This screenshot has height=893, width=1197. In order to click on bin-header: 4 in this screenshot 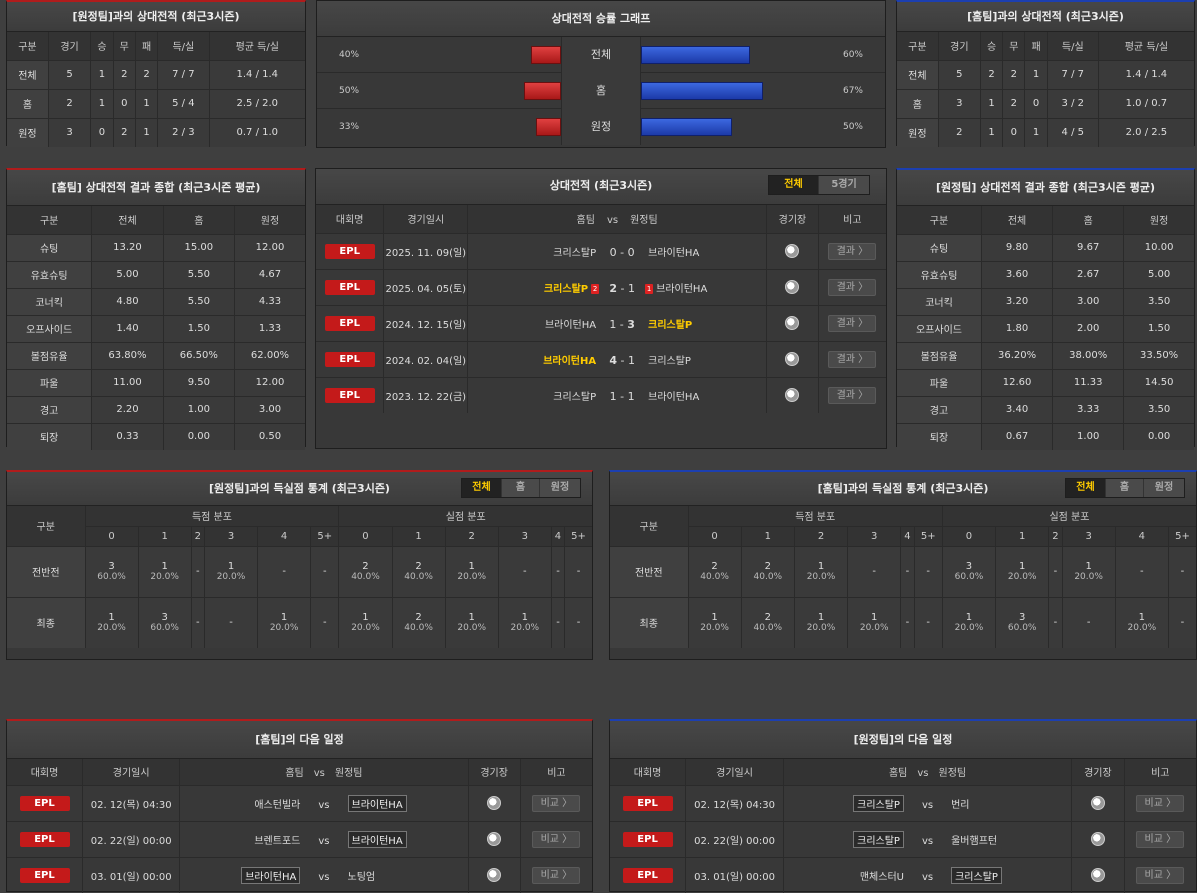, I will do `click(284, 536)`.